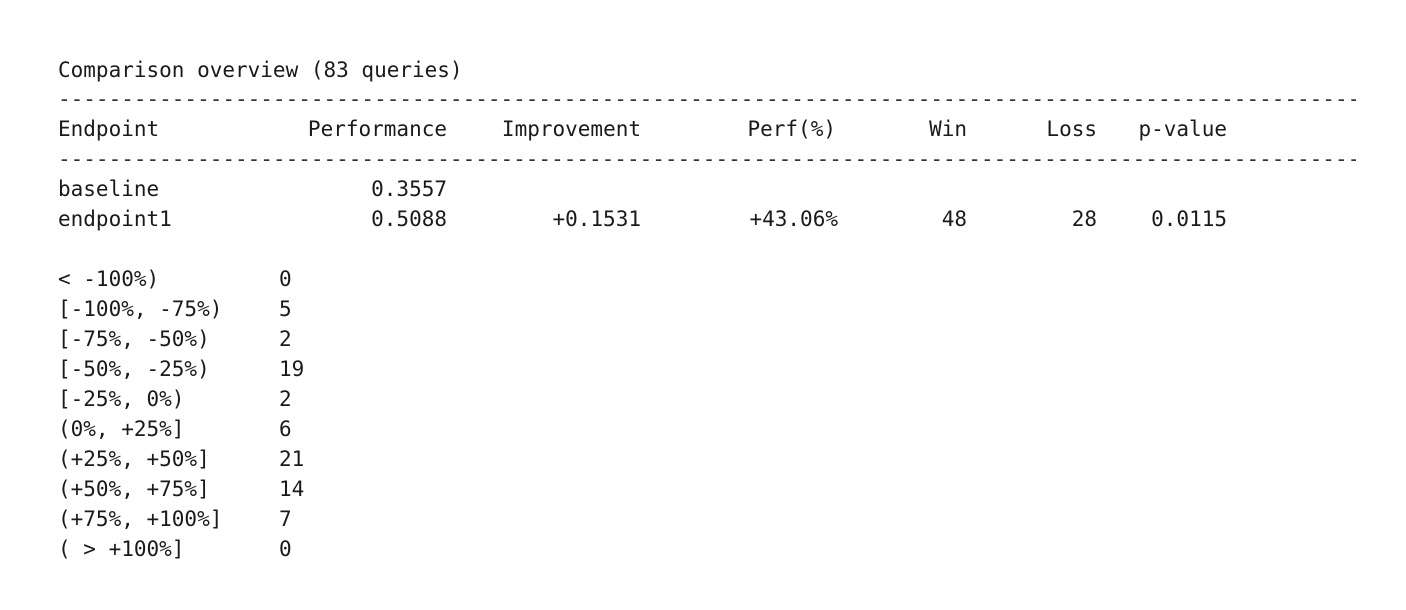  What do you see at coordinates (917, 189) in the screenshot?
I see `cell-win` at bounding box center [917, 189].